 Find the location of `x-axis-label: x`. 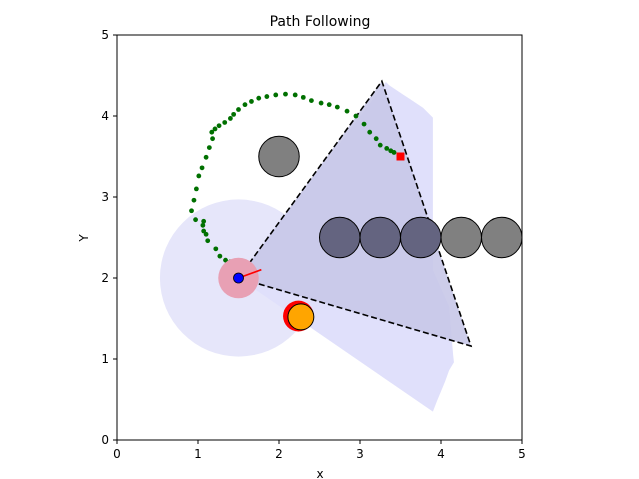

x-axis-label: x is located at coordinates (319, 473).